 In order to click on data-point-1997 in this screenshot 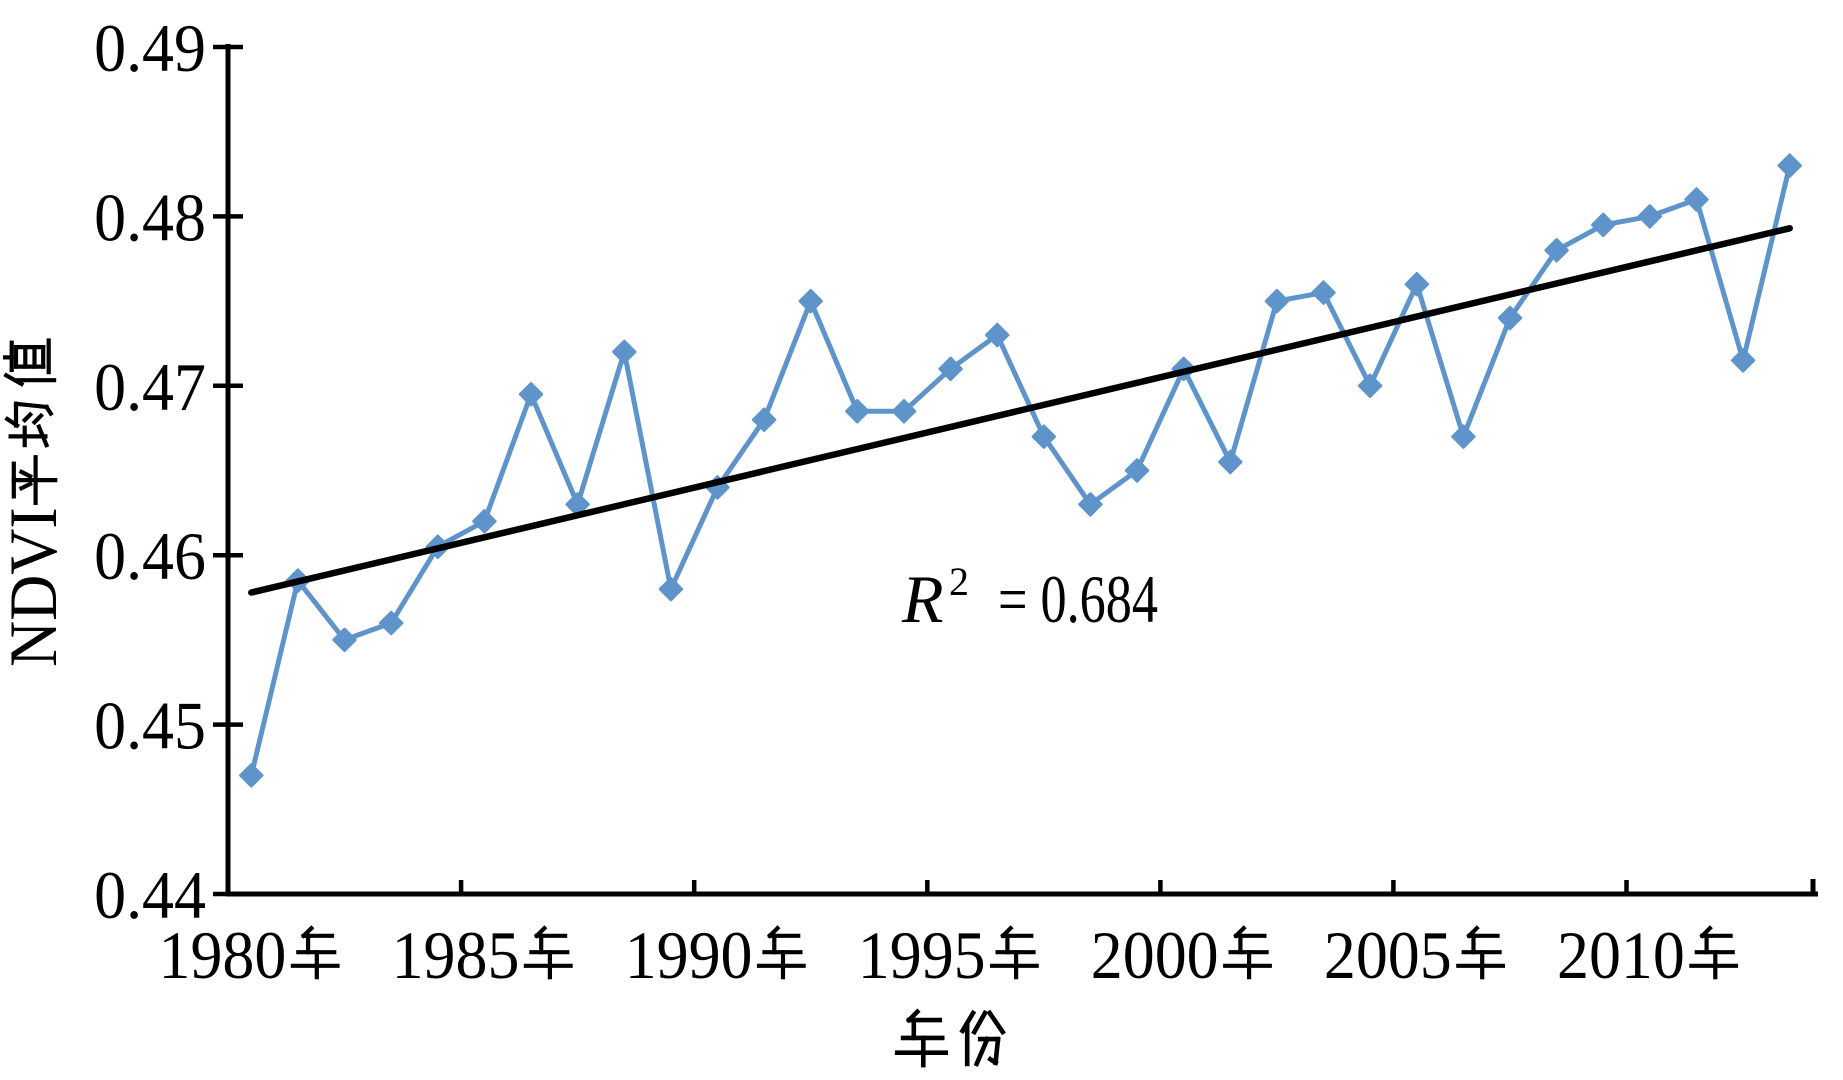, I will do `click(1044, 436)`.